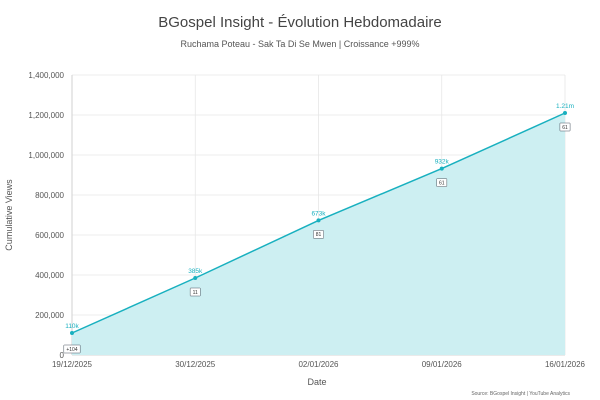 Image resolution: width=600 pixels, height=400 pixels. Describe the element at coordinates (318, 213) in the screenshot. I see `point-label: 673k` at that location.